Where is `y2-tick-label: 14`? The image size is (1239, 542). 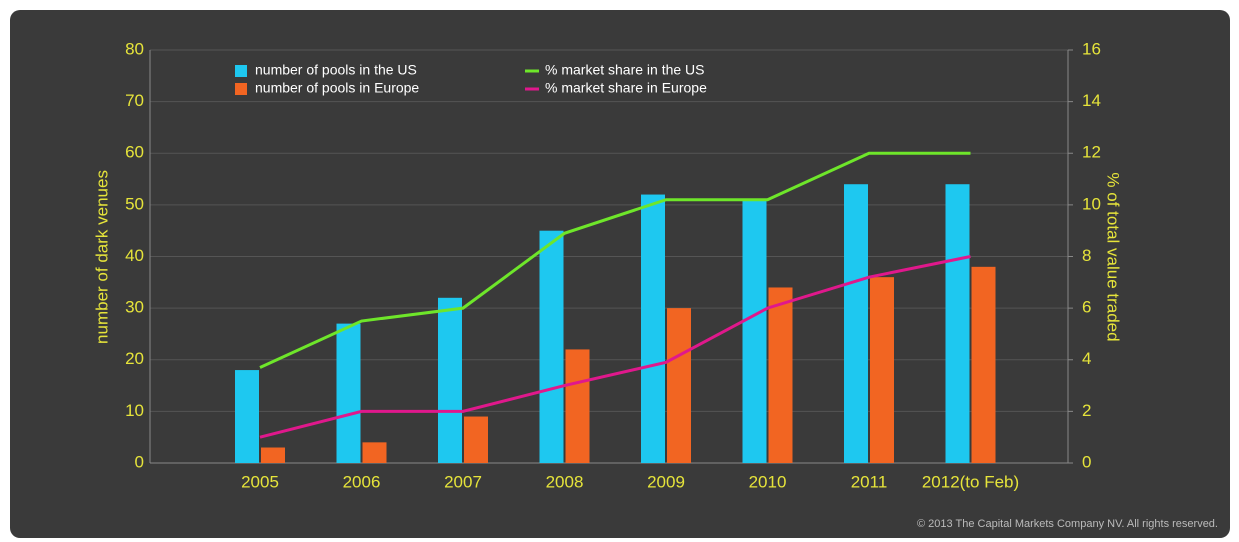
y2-tick-label: 14 is located at coordinates (1091, 100).